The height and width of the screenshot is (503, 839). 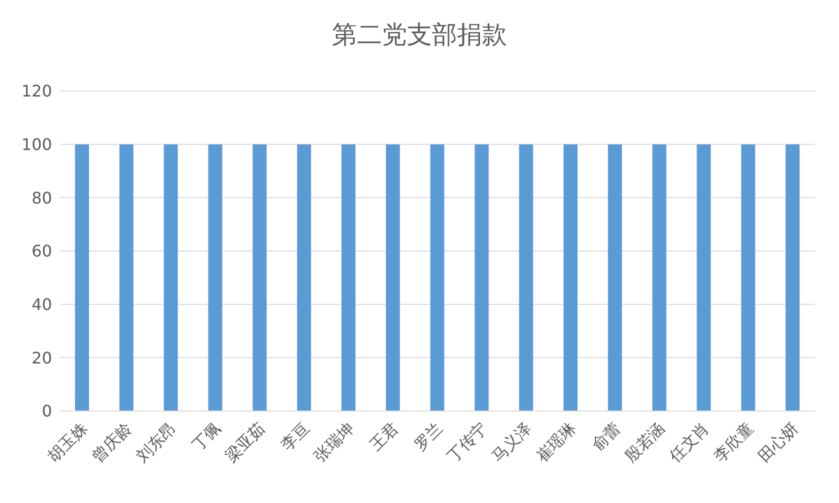 I want to click on y-tick-label: 100, so click(x=36, y=144).